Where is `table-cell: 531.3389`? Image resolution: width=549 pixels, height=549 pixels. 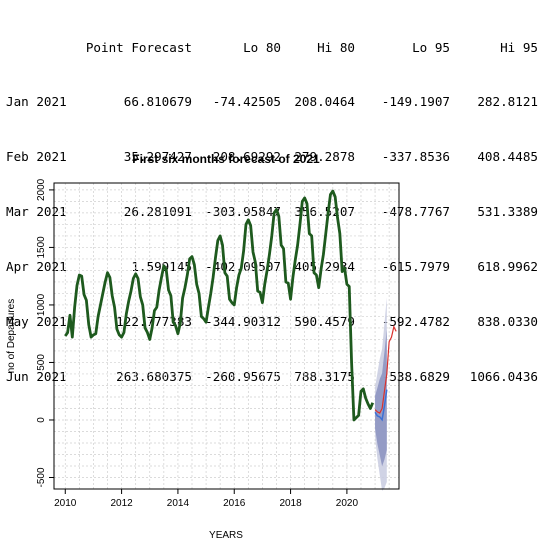 table-cell: 531.3389 is located at coordinates (507, 212).